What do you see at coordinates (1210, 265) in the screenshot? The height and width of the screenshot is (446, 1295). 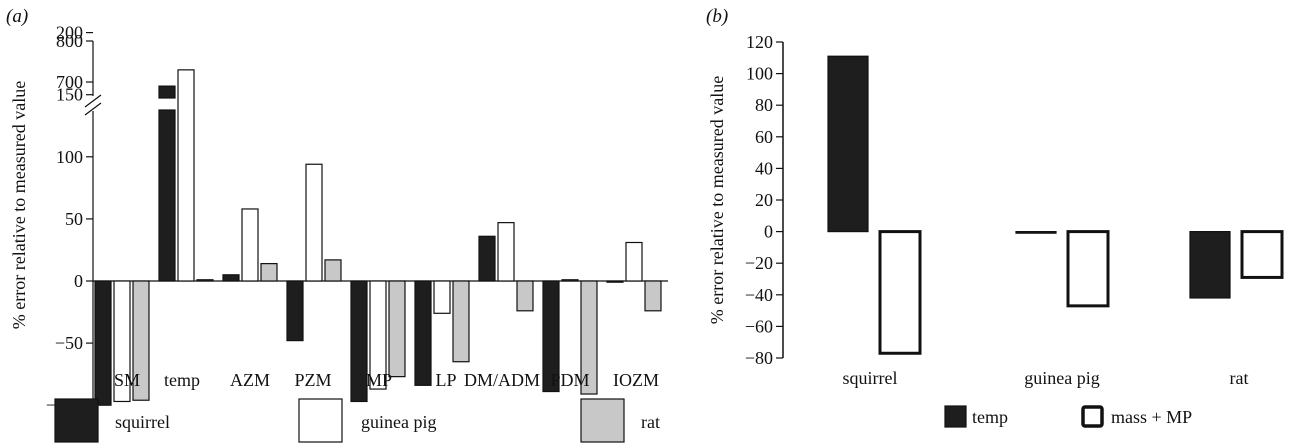 I see `bar-temp-rat` at bounding box center [1210, 265].